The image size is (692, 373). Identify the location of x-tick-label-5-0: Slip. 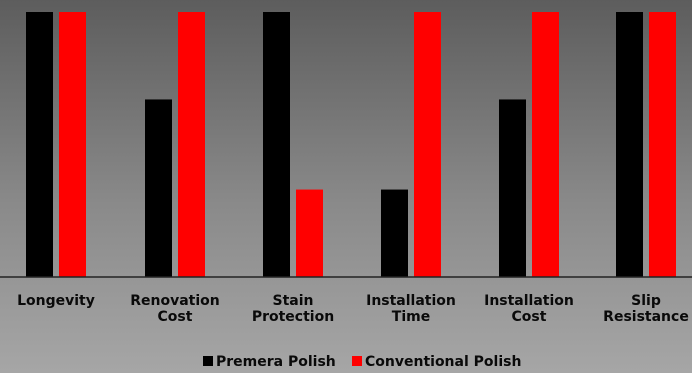
(646, 301).